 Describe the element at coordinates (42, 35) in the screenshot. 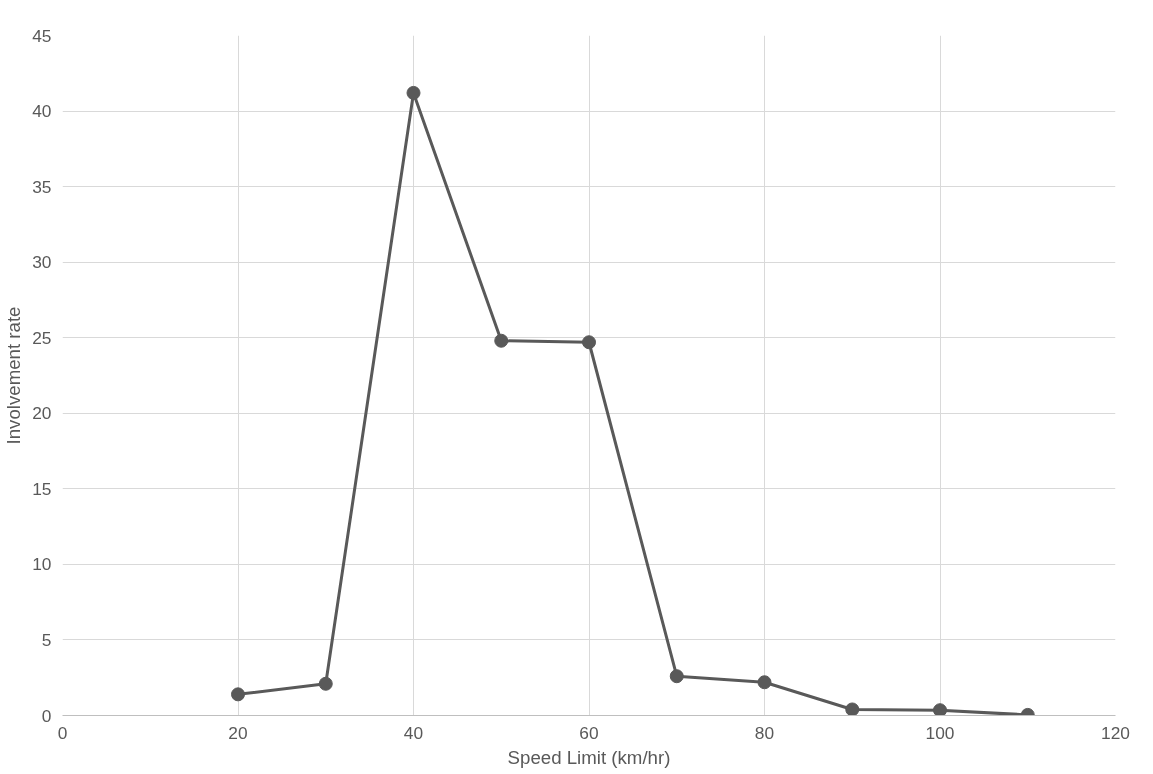

I see `y-tick-label: 45` at that location.